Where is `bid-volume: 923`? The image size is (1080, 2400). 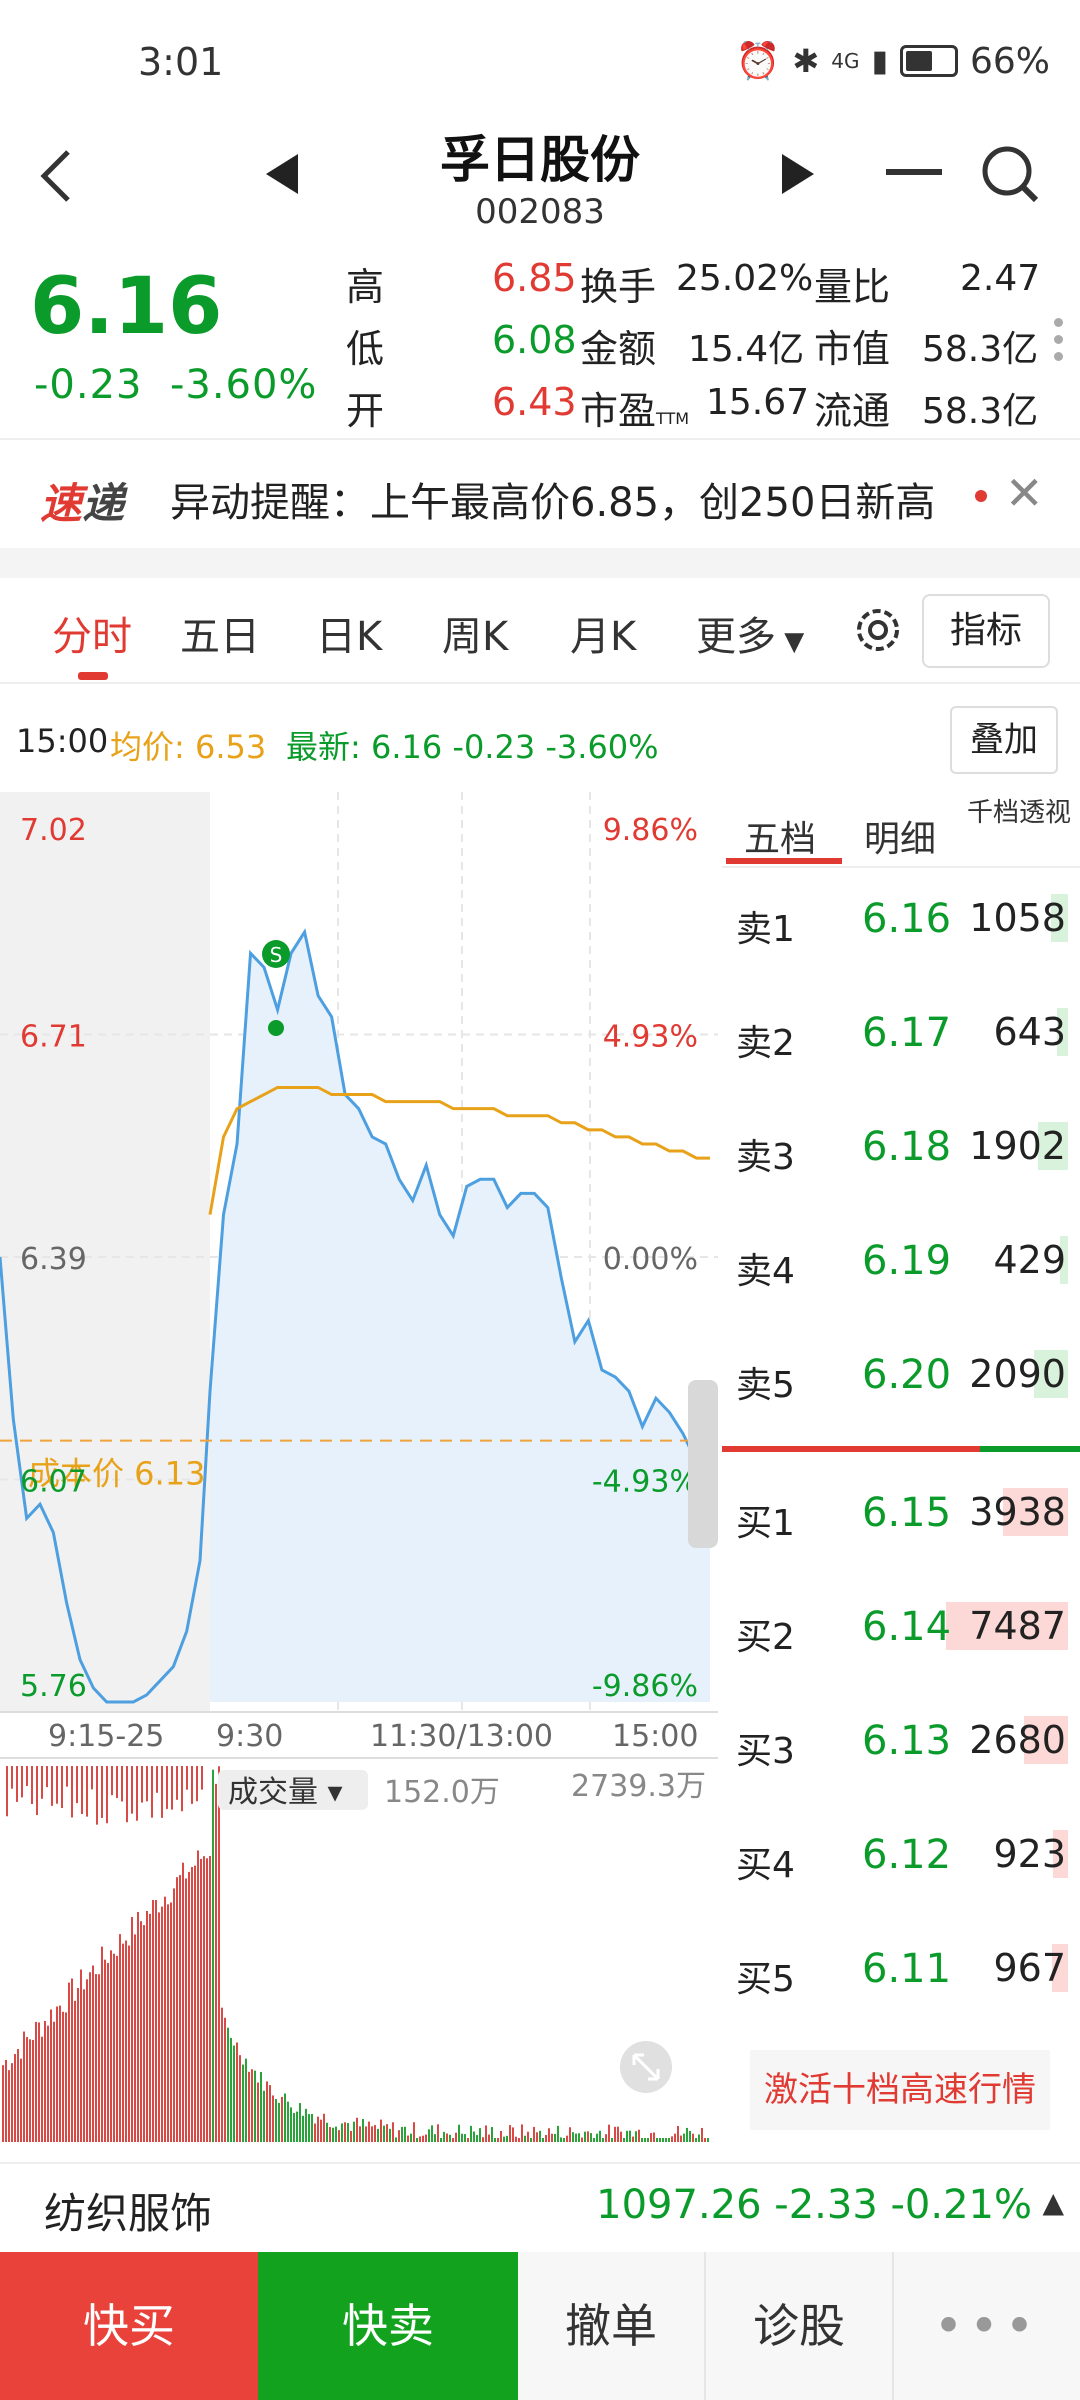
bid-volume: 923 is located at coordinates (1029, 1854).